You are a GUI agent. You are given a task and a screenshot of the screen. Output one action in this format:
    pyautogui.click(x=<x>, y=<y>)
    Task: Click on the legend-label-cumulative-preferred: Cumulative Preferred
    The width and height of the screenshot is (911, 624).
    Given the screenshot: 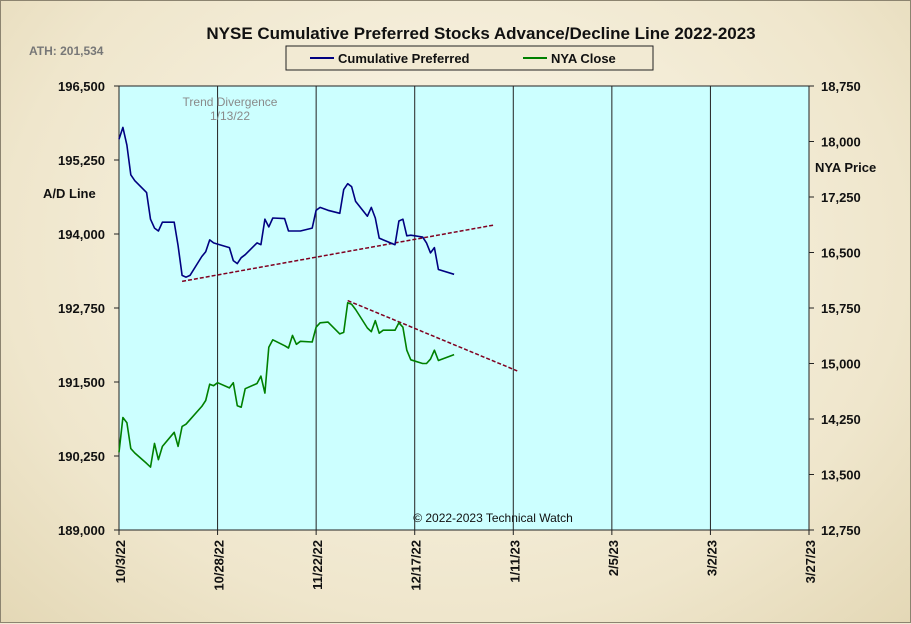 What is the action you would take?
    pyautogui.click(x=404, y=58)
    